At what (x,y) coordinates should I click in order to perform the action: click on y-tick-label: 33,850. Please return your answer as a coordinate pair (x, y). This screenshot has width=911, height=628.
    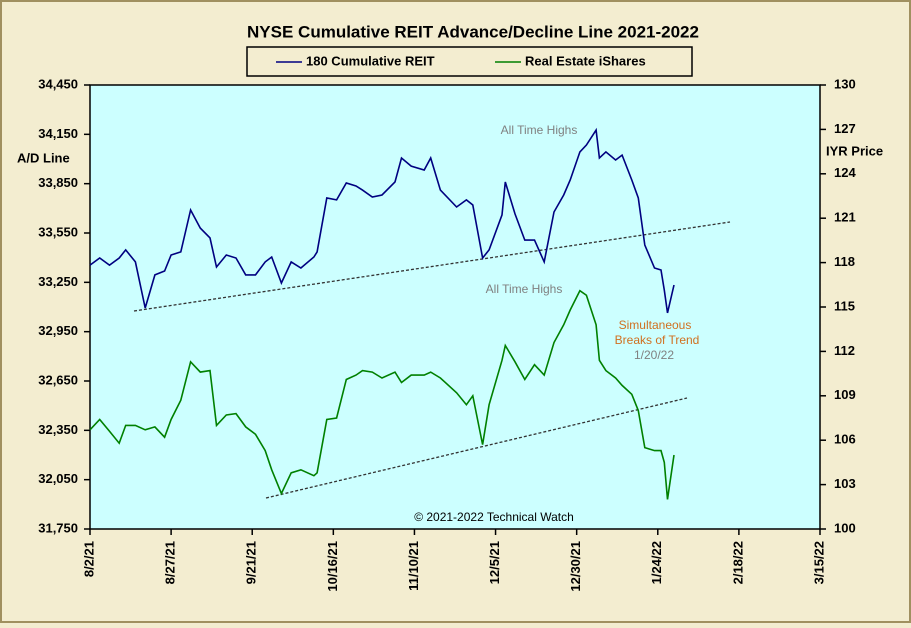
    Looking at the image, I should click on (58, 182).